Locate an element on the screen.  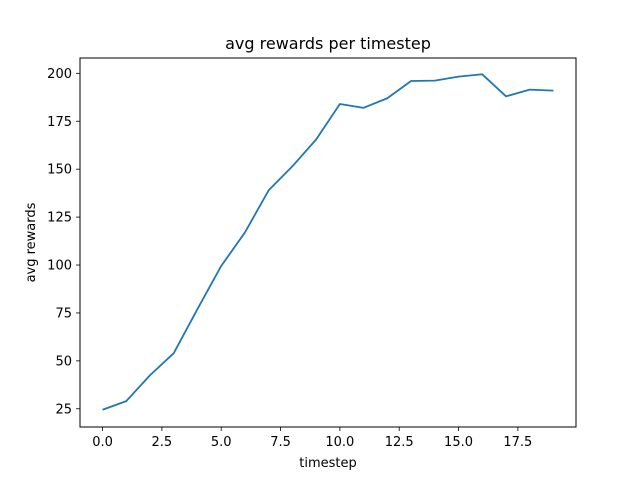
y-tick-label: 75 is located at coordinates (63, 313).